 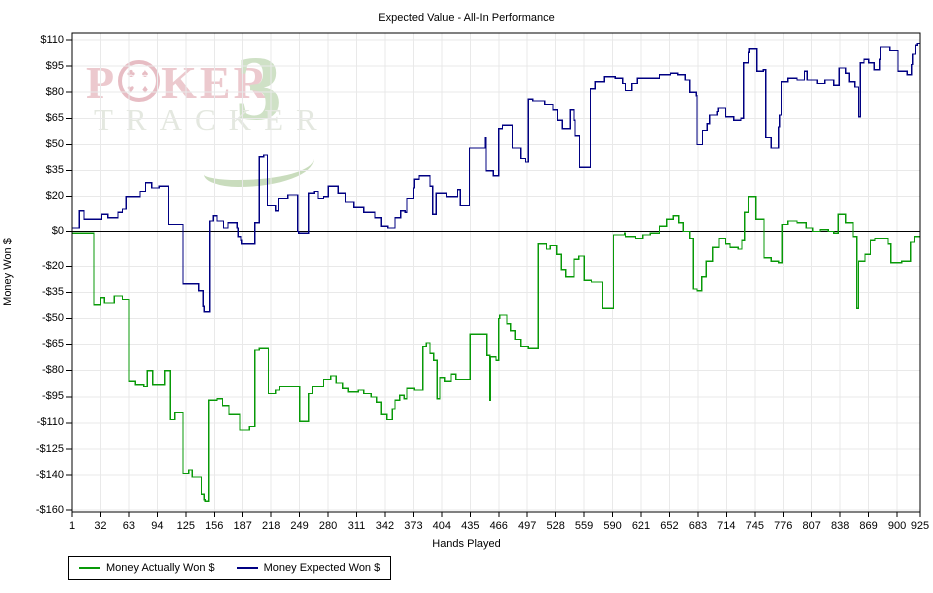 I want to click on legend-label: Money Actually Won $, so click(x=160, y=568).